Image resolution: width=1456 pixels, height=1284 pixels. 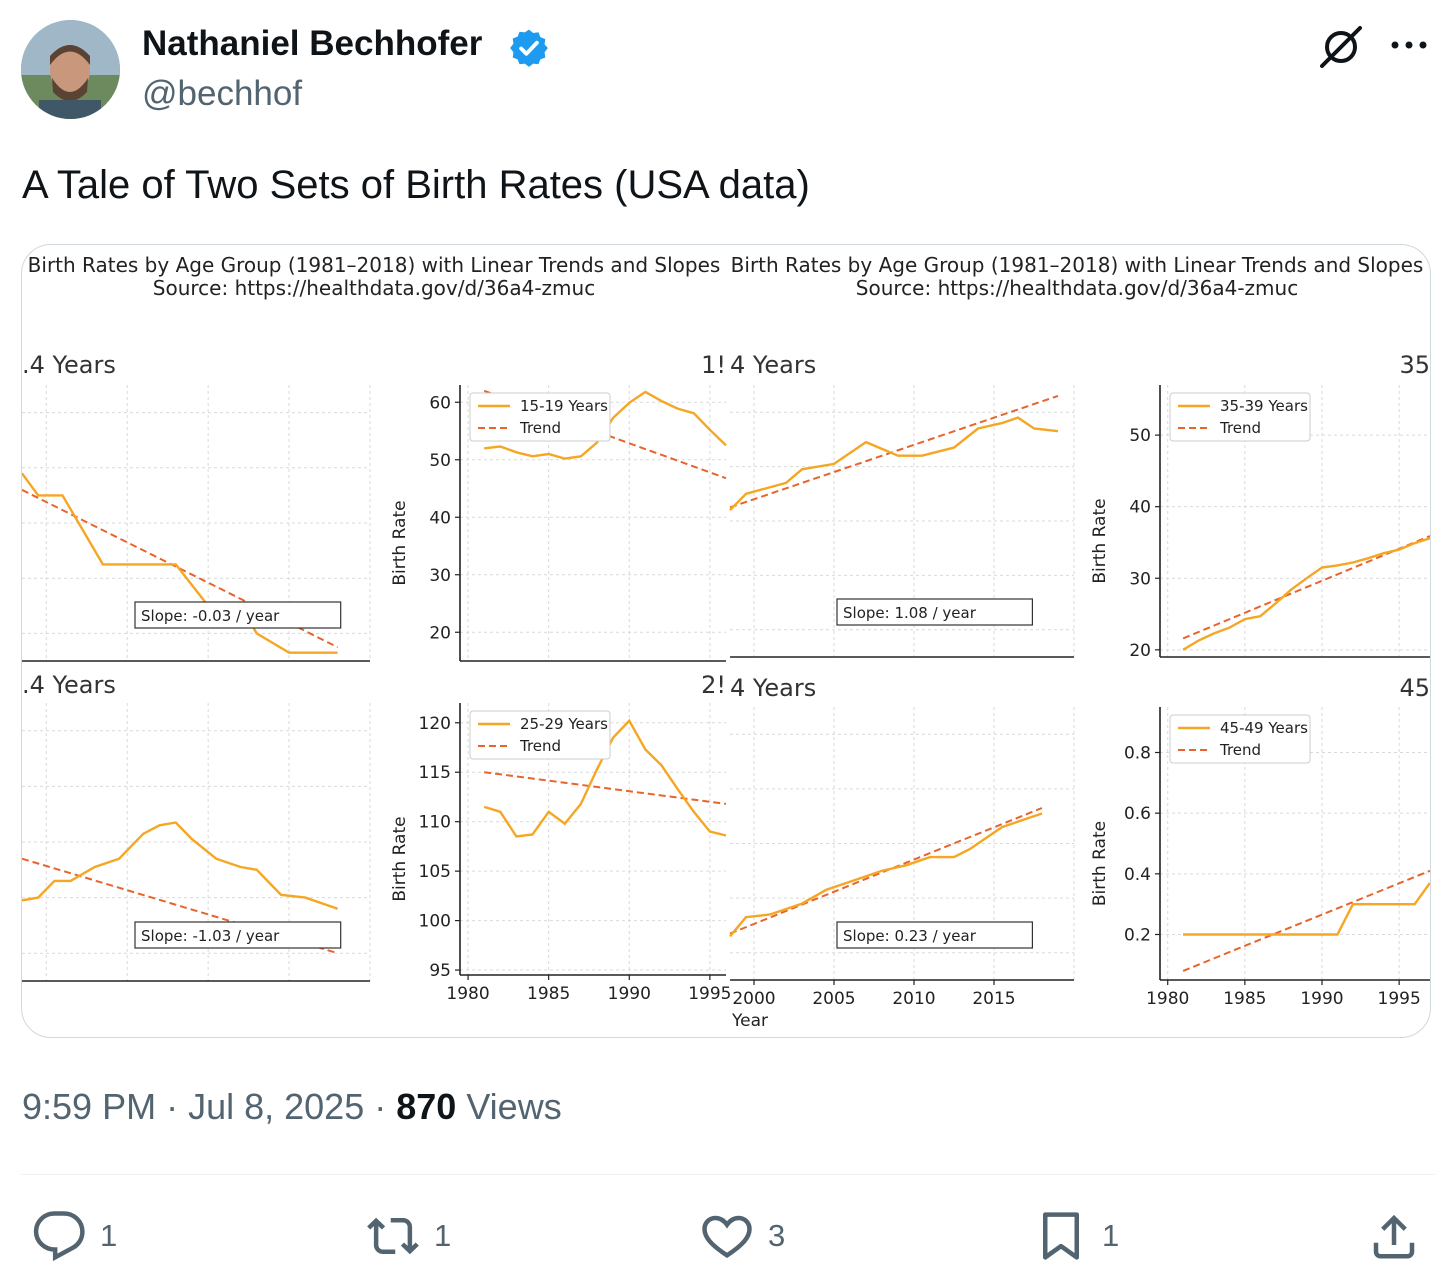 What do you see at coordinates (529, 48) in the screenshot?
I see `verified-badge-icon` at bounding box center [529, 48].